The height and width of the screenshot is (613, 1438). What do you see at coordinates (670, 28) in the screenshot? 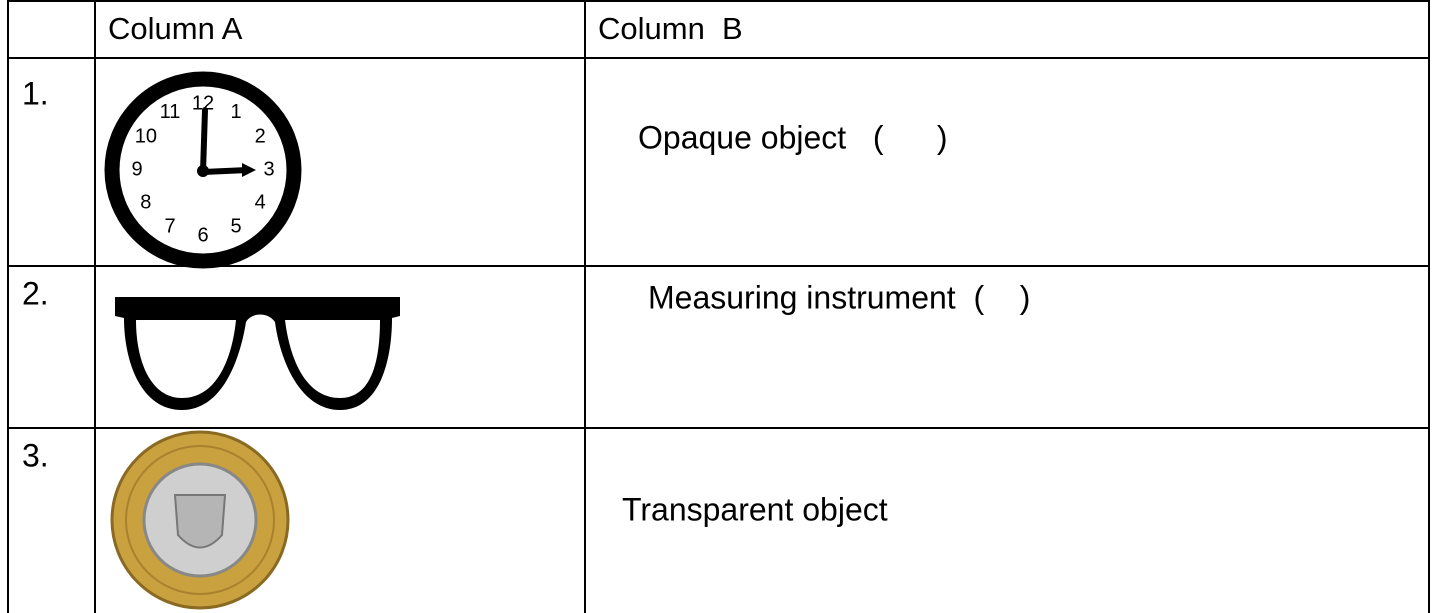
I see `header-cell: Column B` at bounding box center [670, 28].